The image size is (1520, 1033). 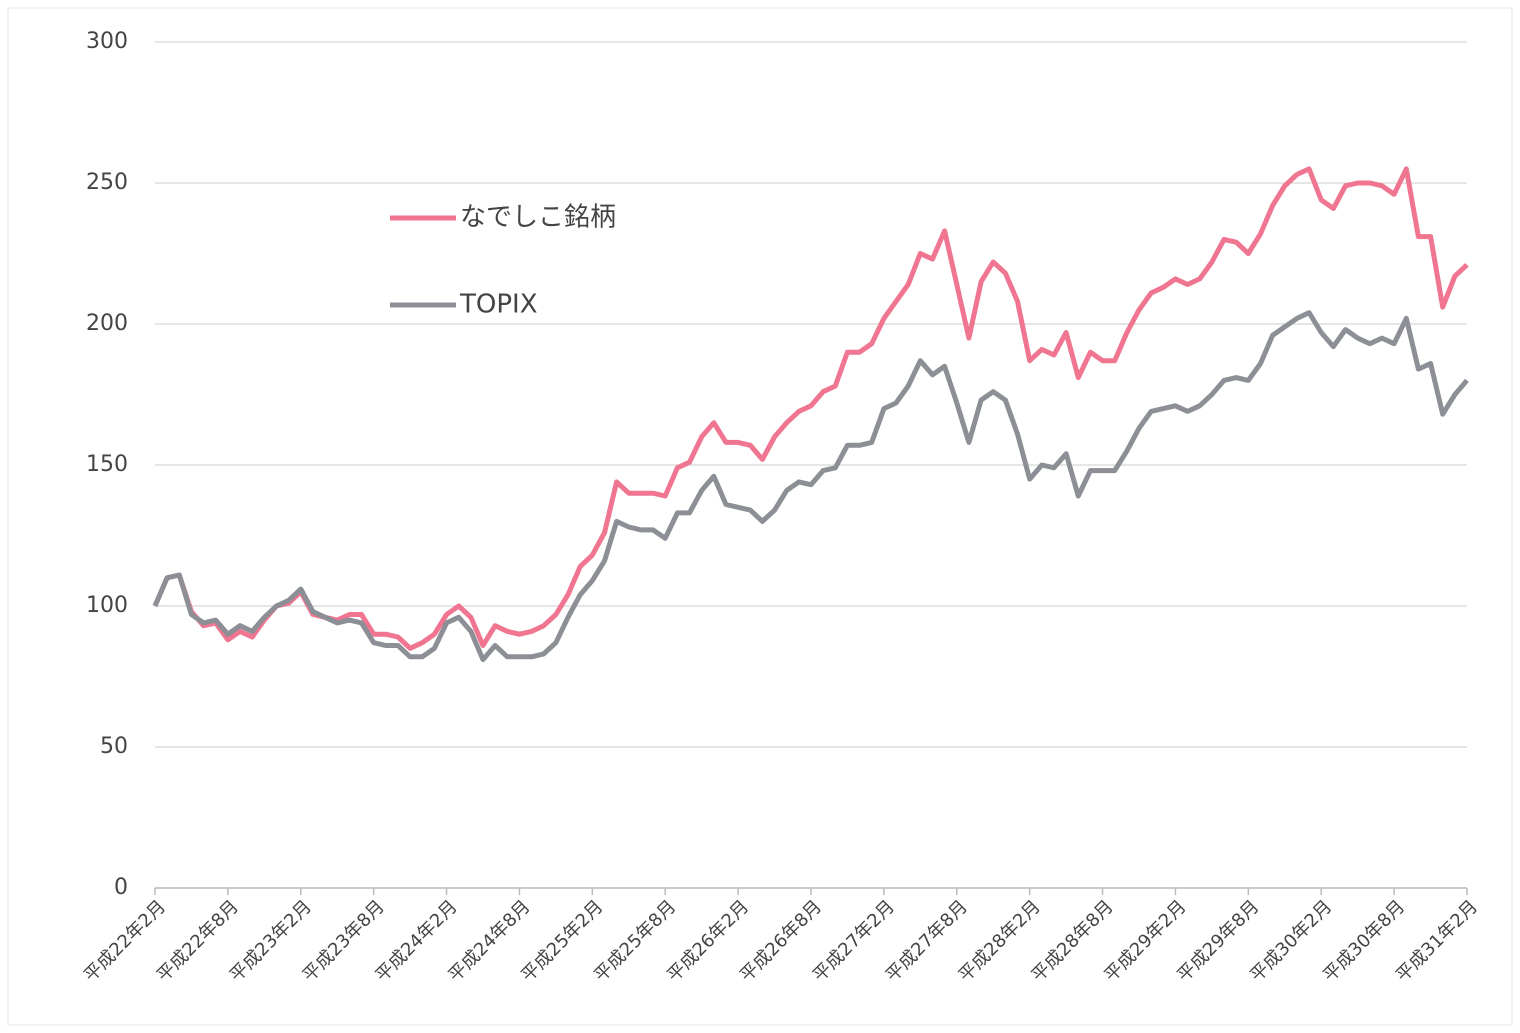 I want to click on y-tick-label: 0, so click(x=121, y=887).